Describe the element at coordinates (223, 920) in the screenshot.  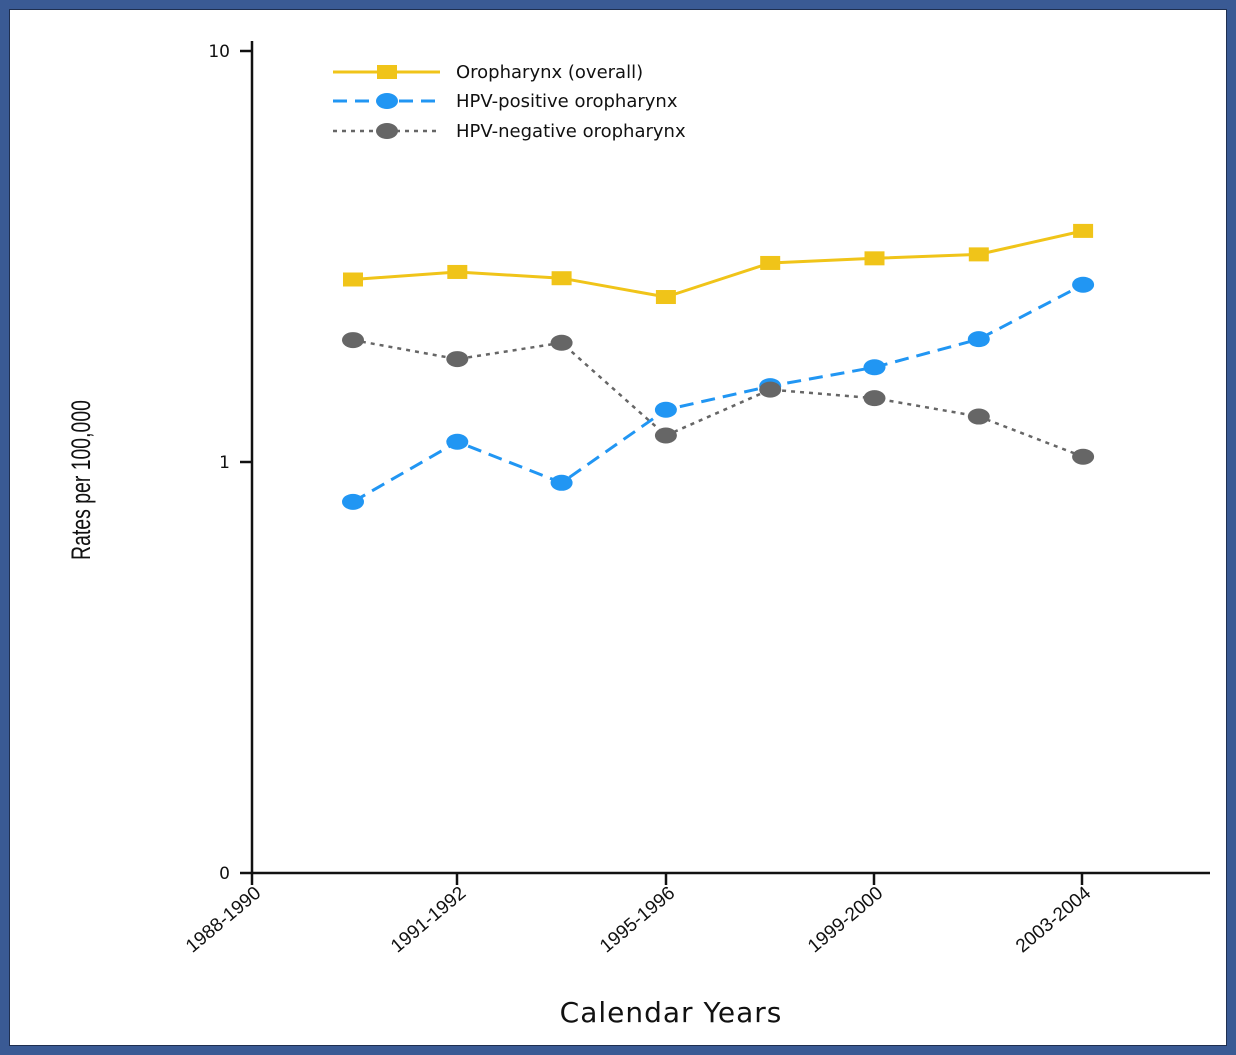
I see `x-tick-label: 1988-1990` at that location.